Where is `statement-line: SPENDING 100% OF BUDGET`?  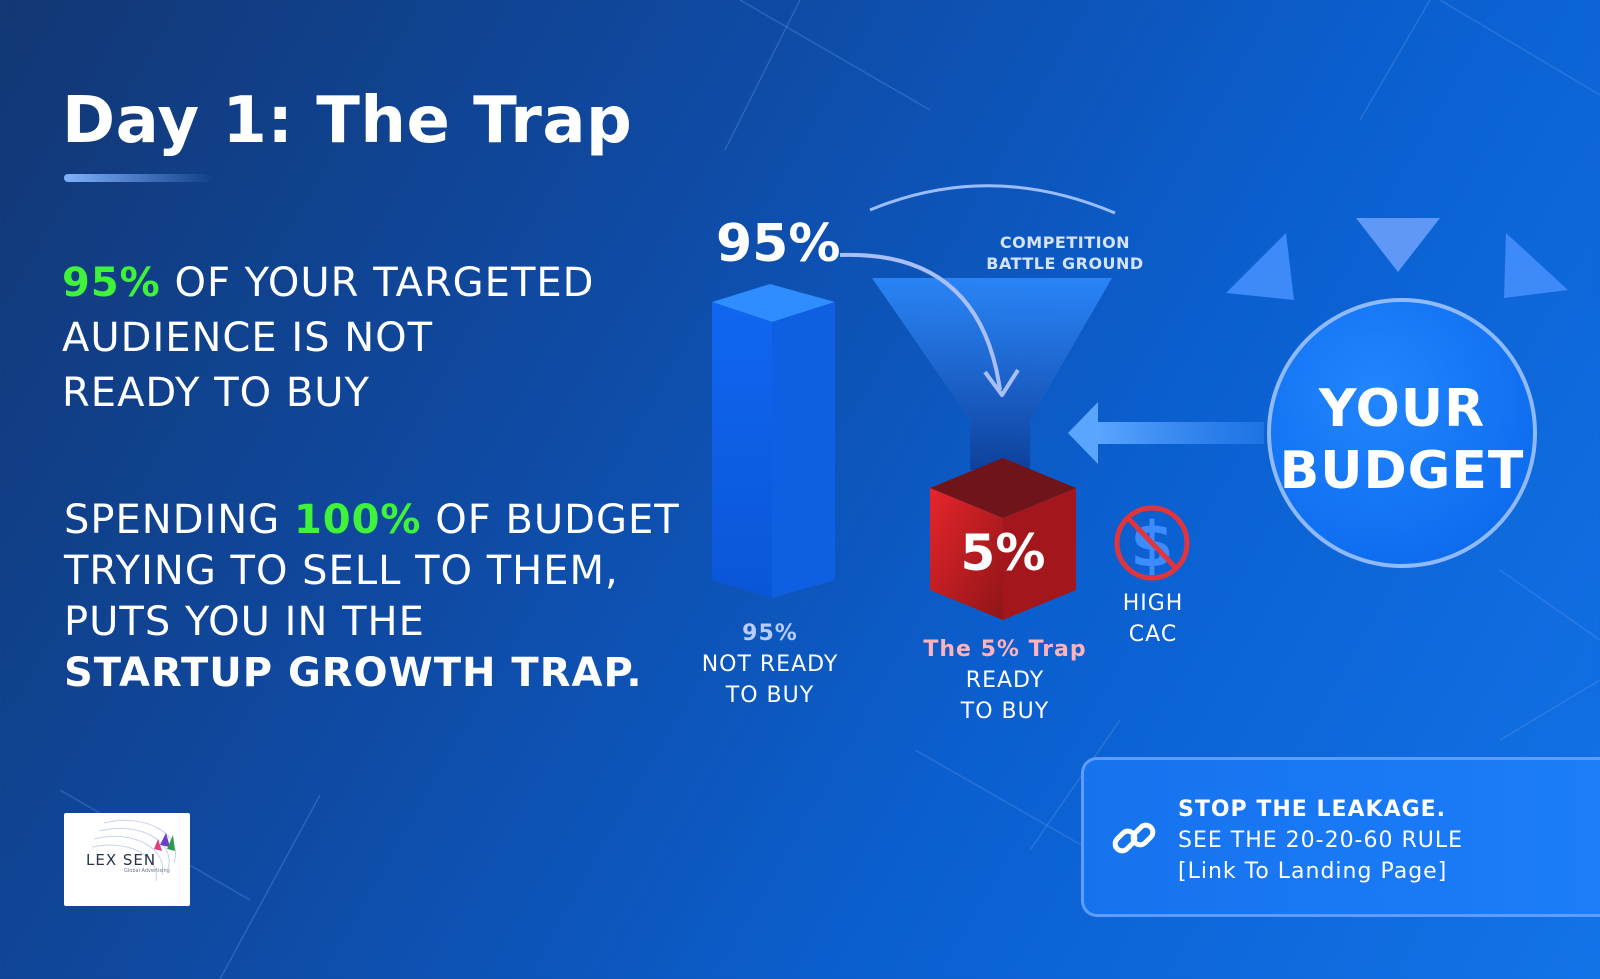 statement-line: SPENDING 100% OF BUDGET is located at coordinates (372, 520).